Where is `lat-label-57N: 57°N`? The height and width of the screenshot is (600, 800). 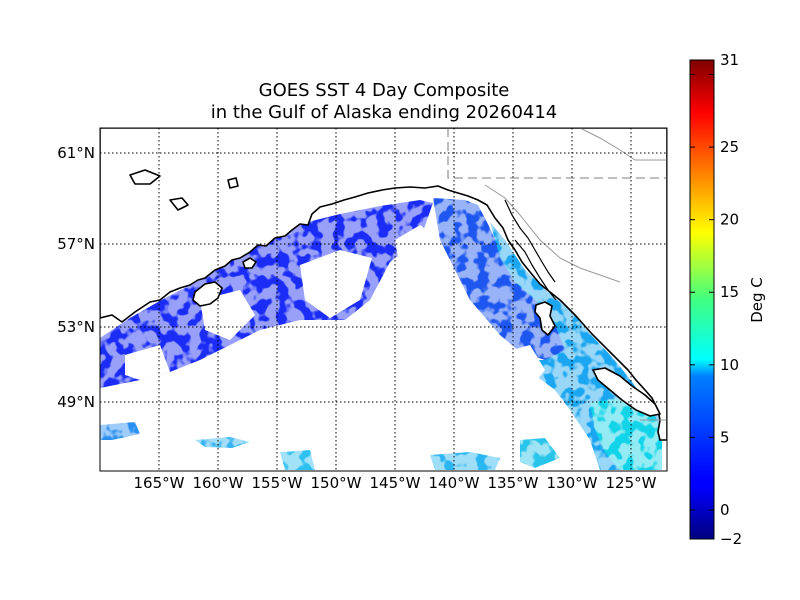 lat-label-57N: 57°N is located at coordinates (76, 244).